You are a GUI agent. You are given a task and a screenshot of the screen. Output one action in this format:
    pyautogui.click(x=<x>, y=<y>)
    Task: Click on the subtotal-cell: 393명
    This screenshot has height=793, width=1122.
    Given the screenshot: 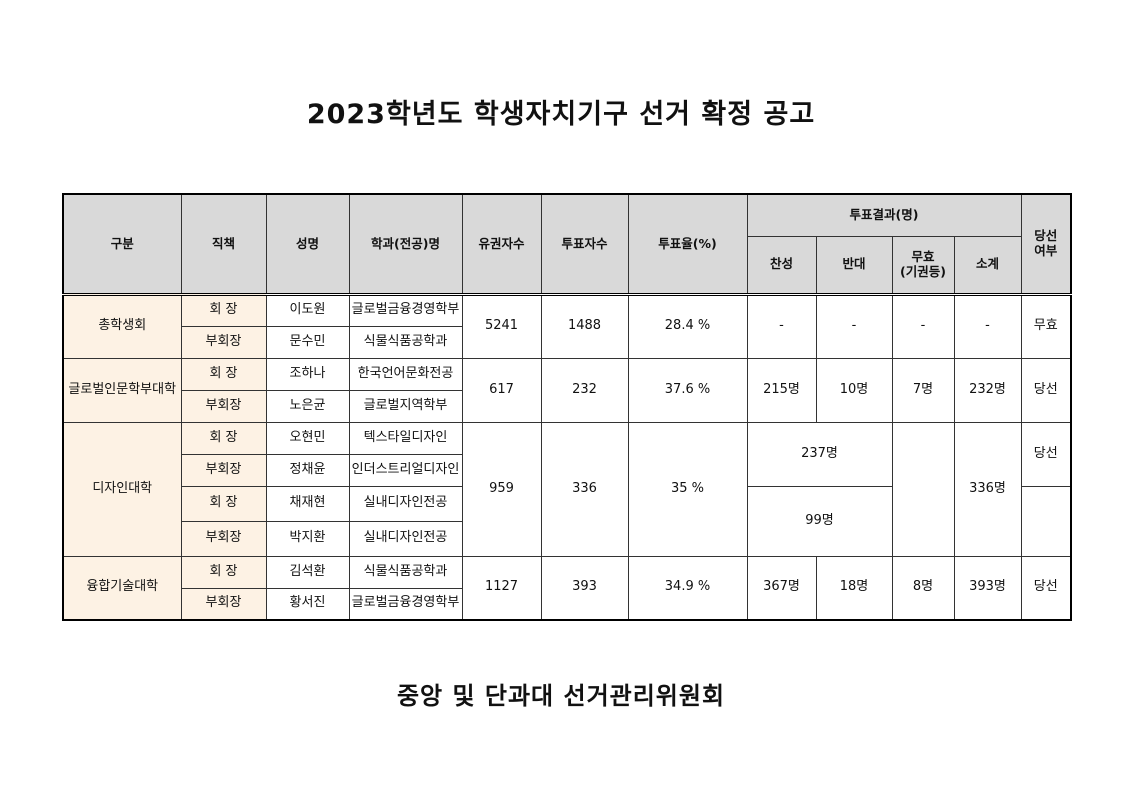 What is the action you would take?
    pyautogui.click(x=987, y=588)
    